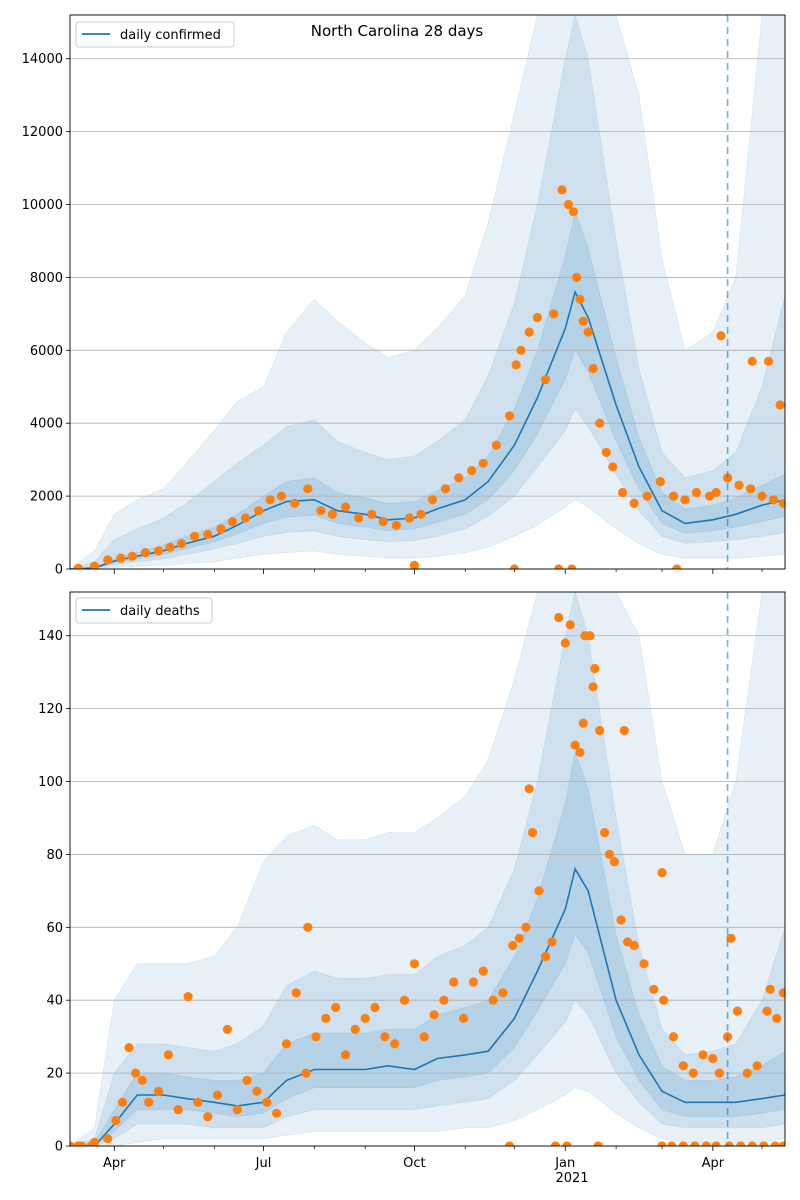  Describe the element at coordinates (155, 34) in the screenshot. I see `legend-confirmed: daily confirmed` at that location.